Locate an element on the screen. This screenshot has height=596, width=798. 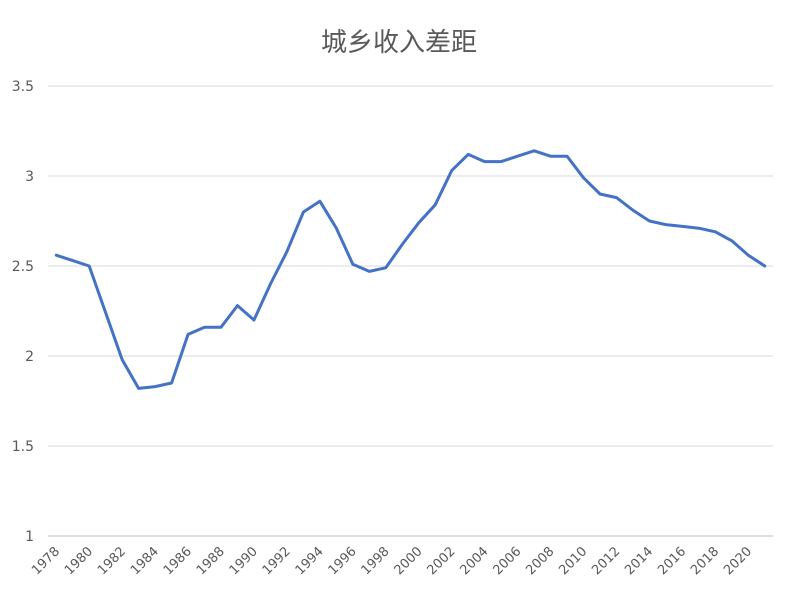
chart-title: 城乡收入差距 is located at coordinates (398, 43).